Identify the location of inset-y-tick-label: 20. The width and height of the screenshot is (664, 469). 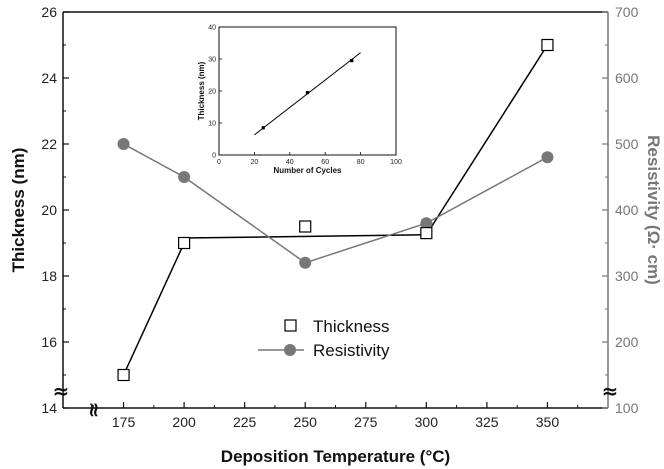
(212, 92).